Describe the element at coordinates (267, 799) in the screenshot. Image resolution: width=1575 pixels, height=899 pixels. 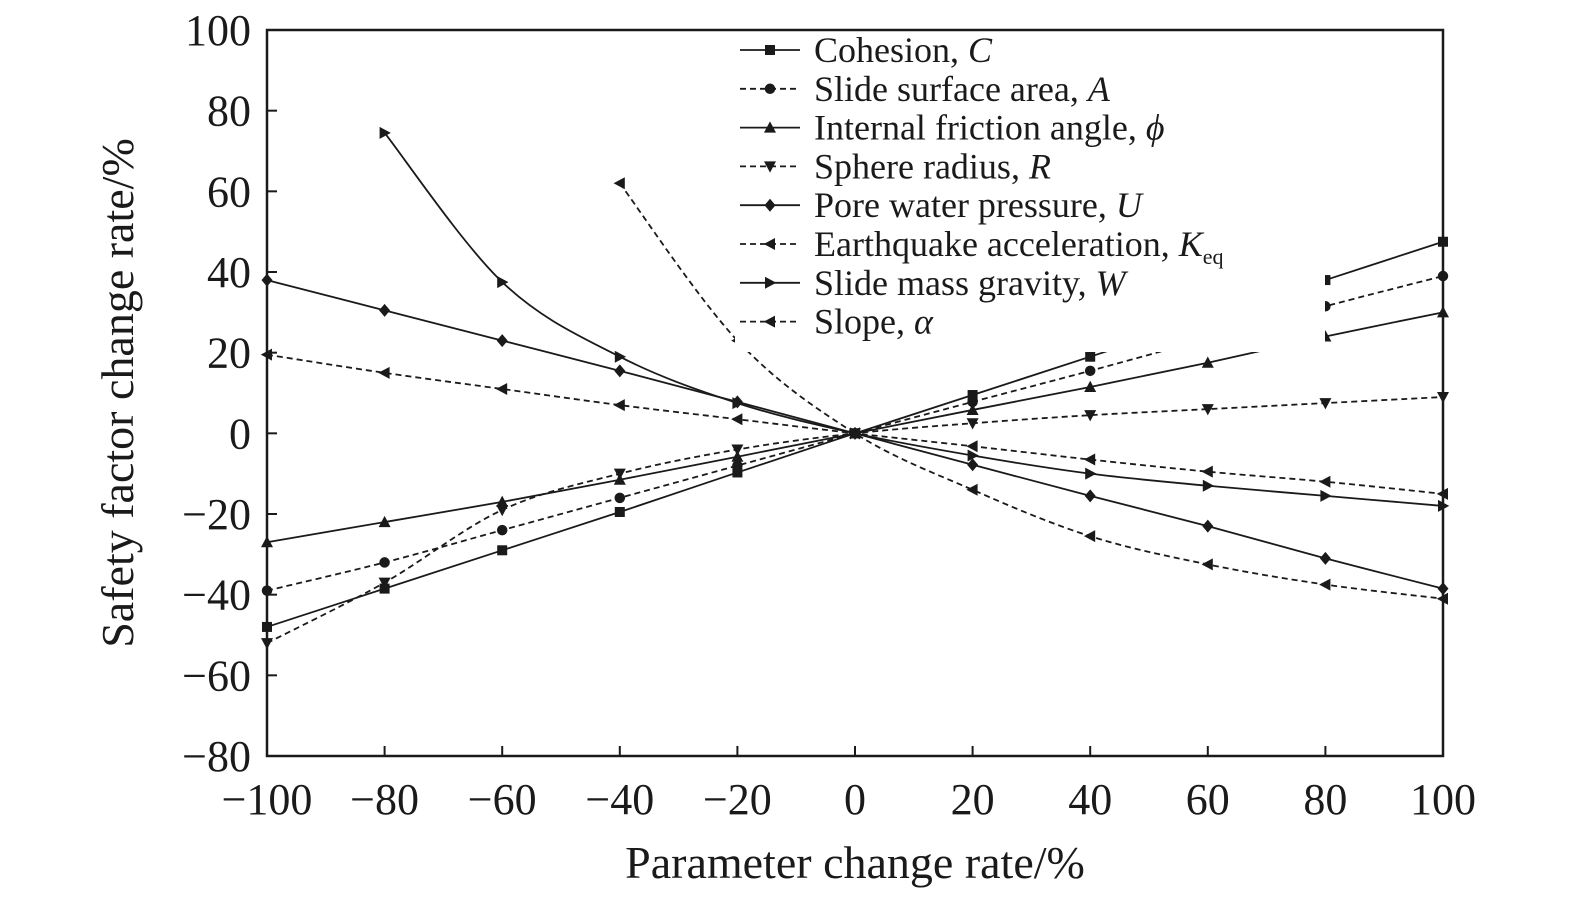
I see `x-tick-label: −100` at that location.